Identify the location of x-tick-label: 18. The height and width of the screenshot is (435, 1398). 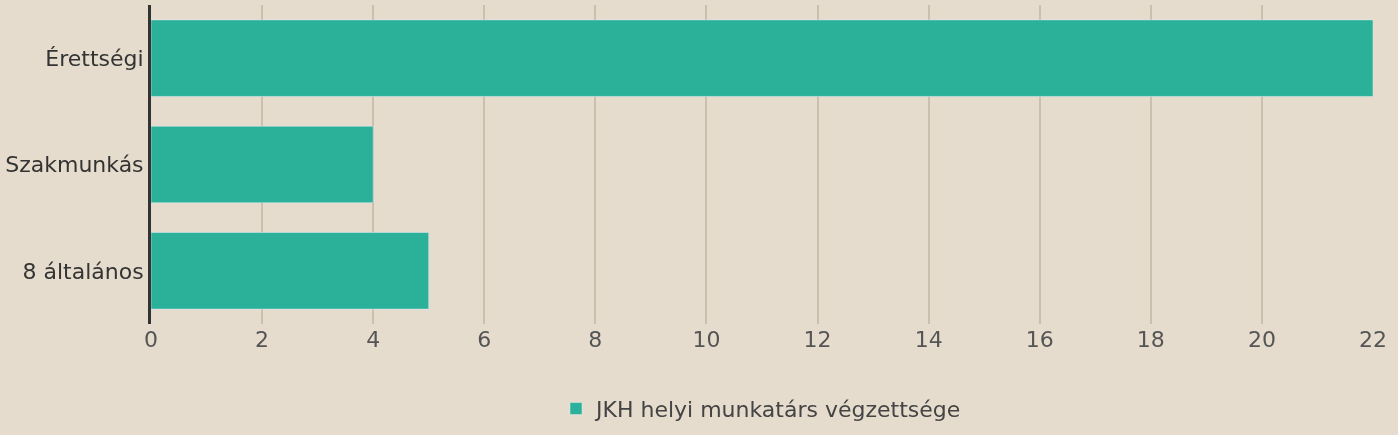
(1150, 339).